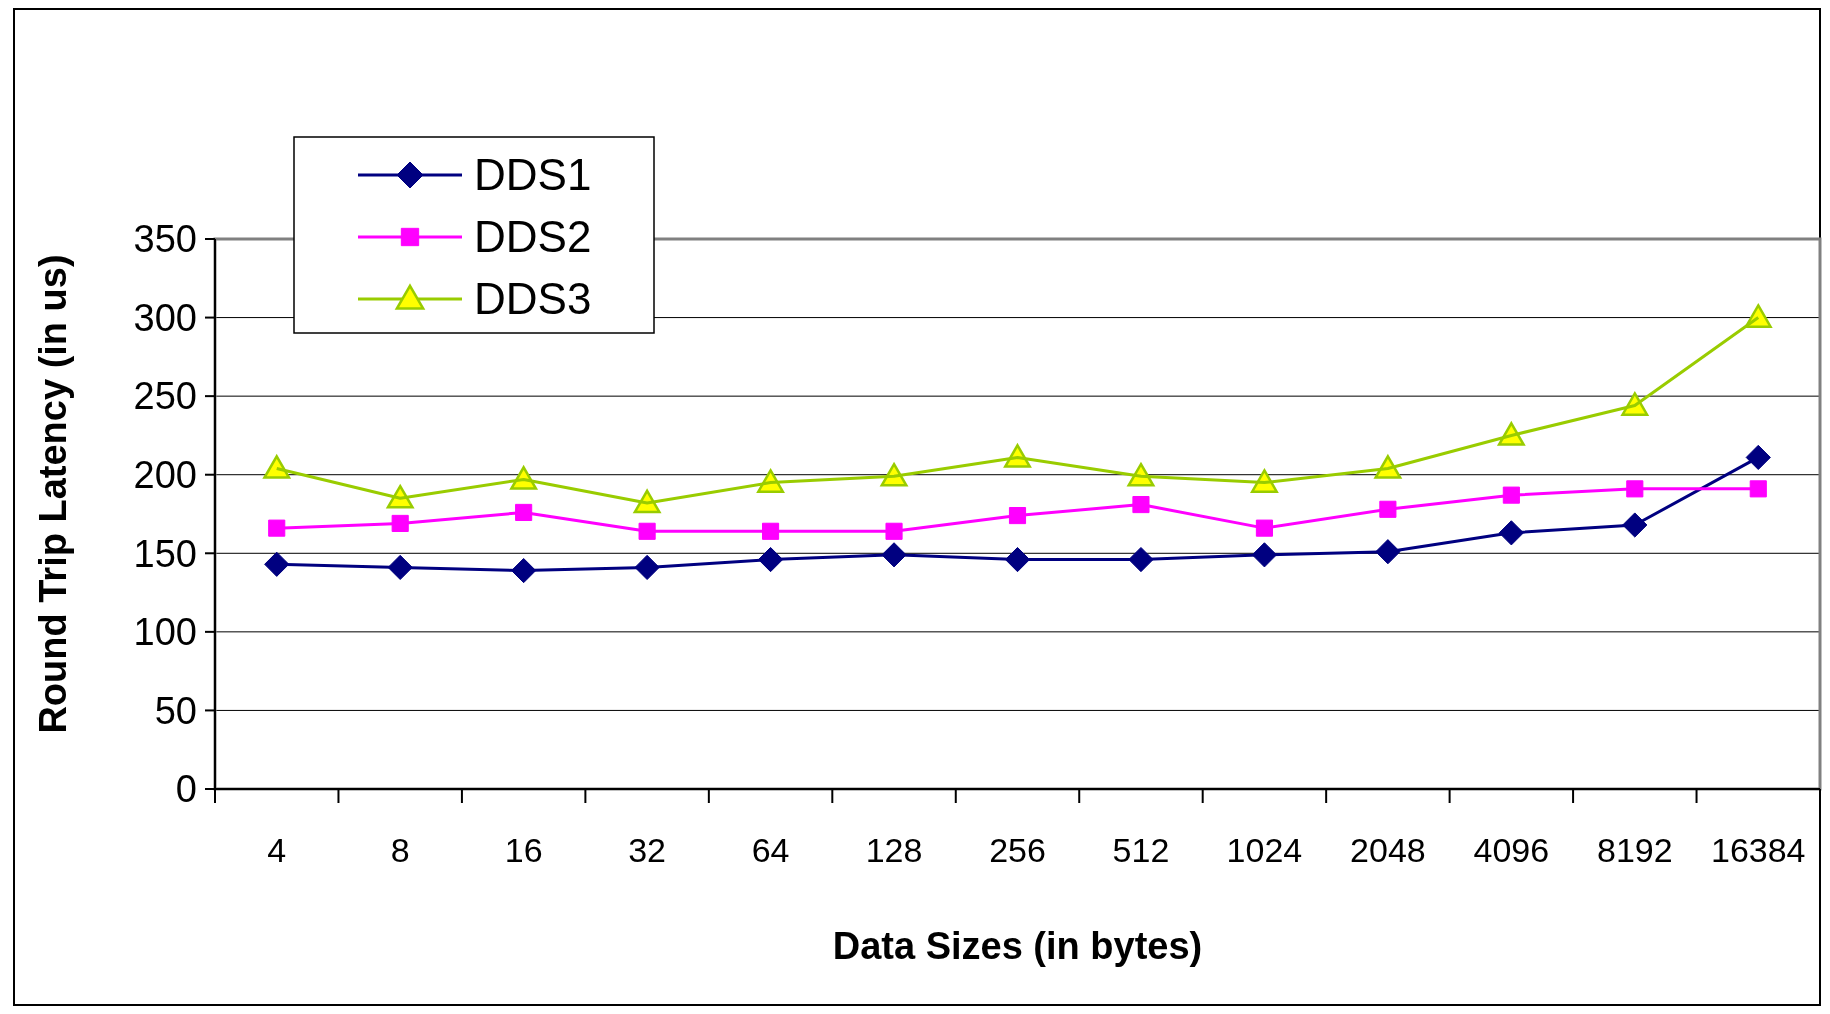  I want to click on y-axis-title: Round Trip Latency (in us), so click(53, 494).